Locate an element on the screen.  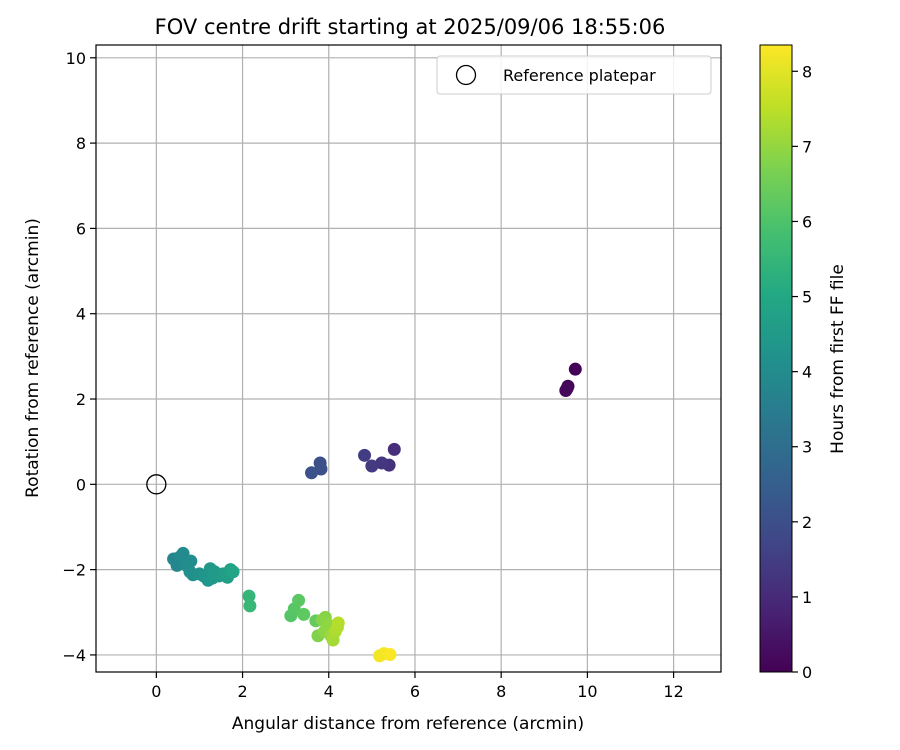
legend-box is located at coordinates (574, 75).